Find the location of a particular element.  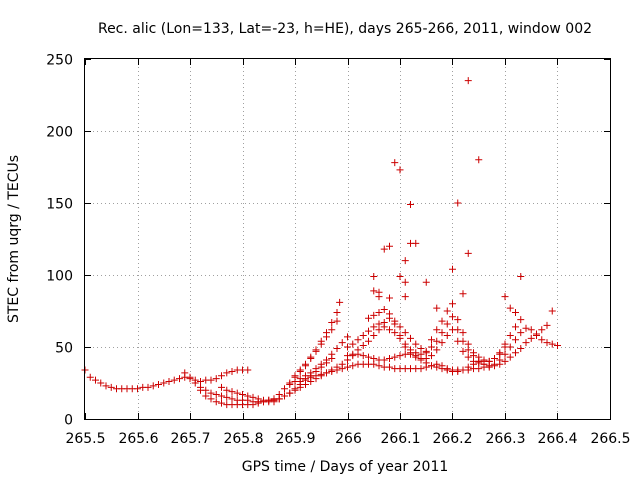

series-storm-peaks is located at coordinates (445, 332).